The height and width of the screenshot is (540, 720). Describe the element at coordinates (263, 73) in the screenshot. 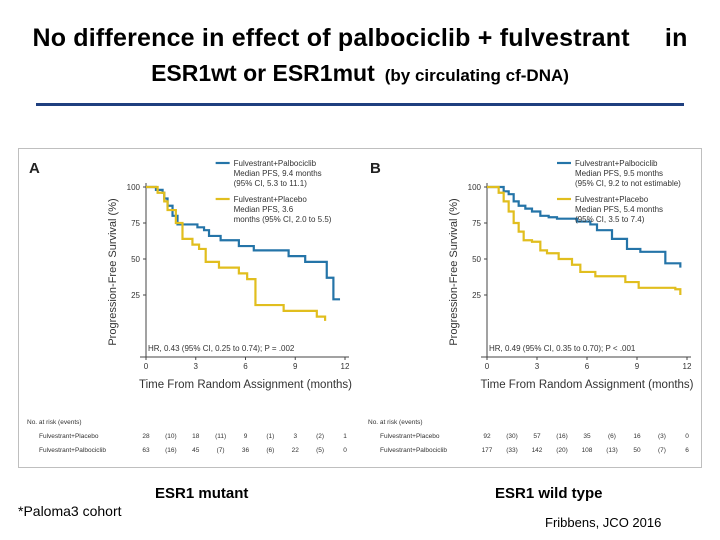

I see `slide-subtitle-main: ESR1wt or ESR1mut` at that location.